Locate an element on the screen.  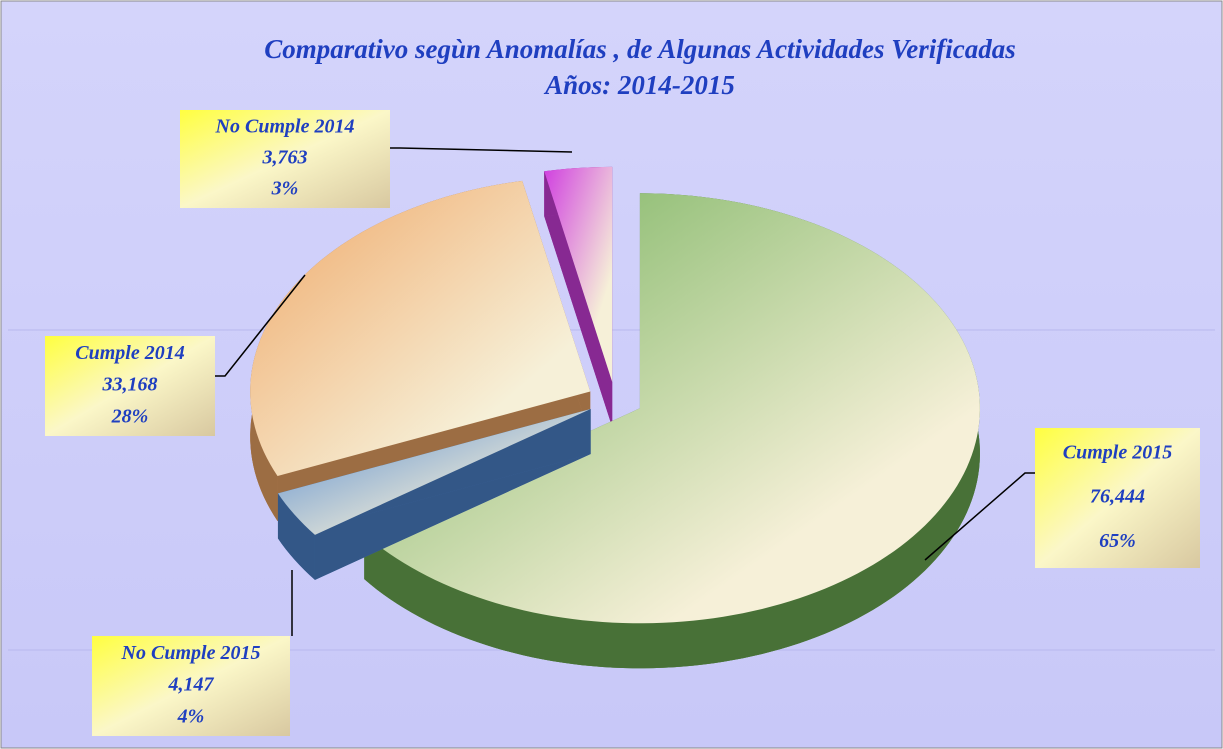
value-label: 3,763 is located at coordinates (285, 158).